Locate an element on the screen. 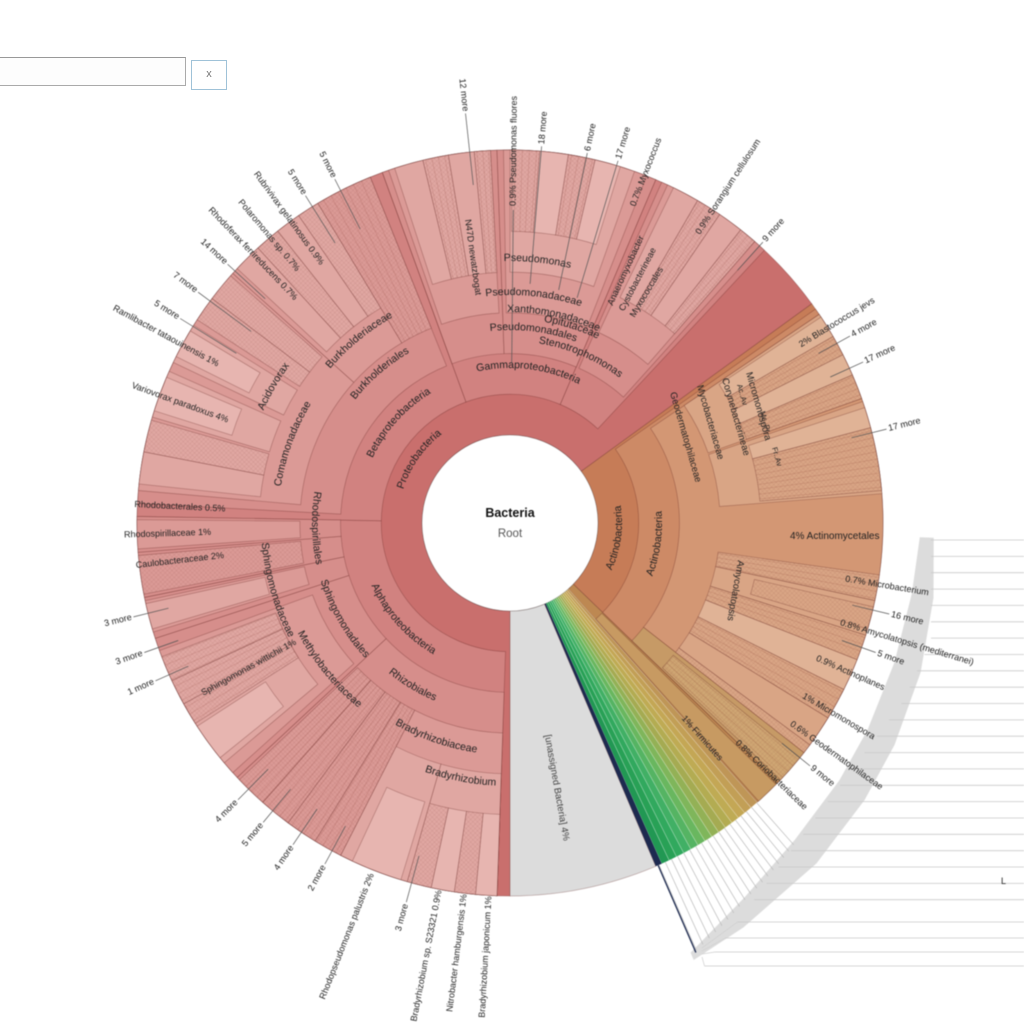 The image size is (1024, 1024). svg-text: 4% Actinomycetales is located at coordinates (835, 536).